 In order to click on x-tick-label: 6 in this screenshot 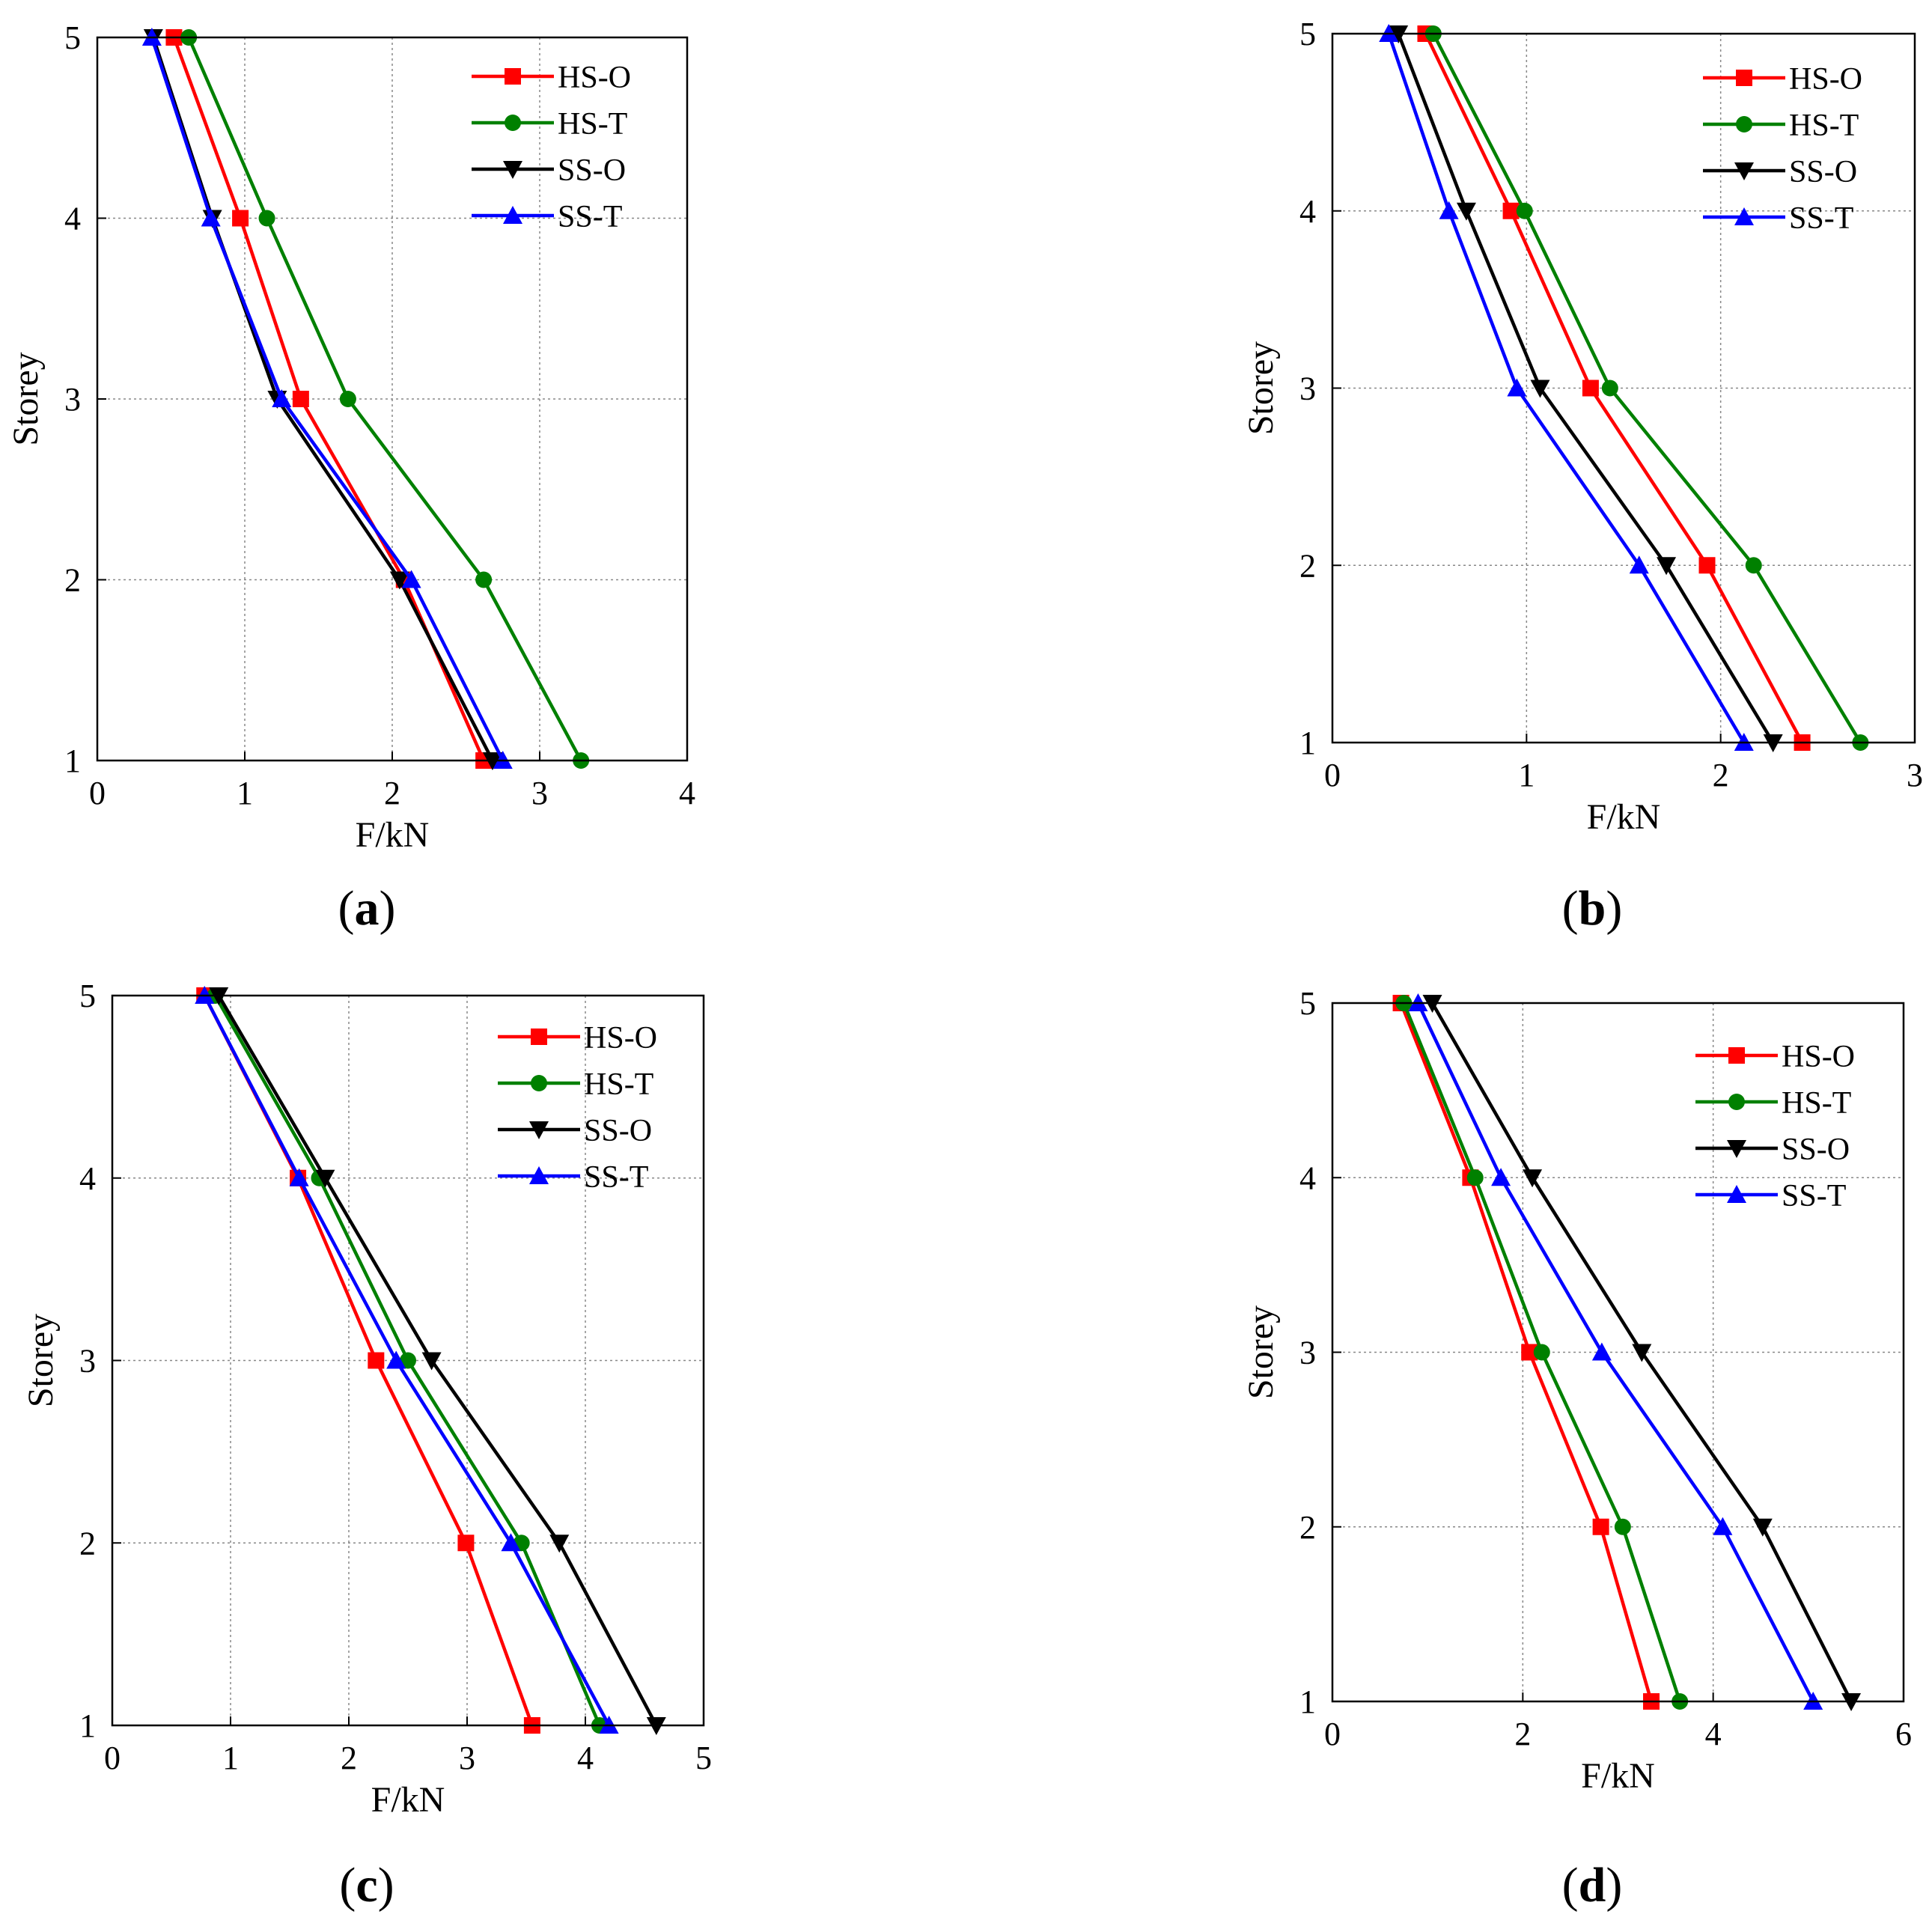, I will do `click(1903, 1734)`.